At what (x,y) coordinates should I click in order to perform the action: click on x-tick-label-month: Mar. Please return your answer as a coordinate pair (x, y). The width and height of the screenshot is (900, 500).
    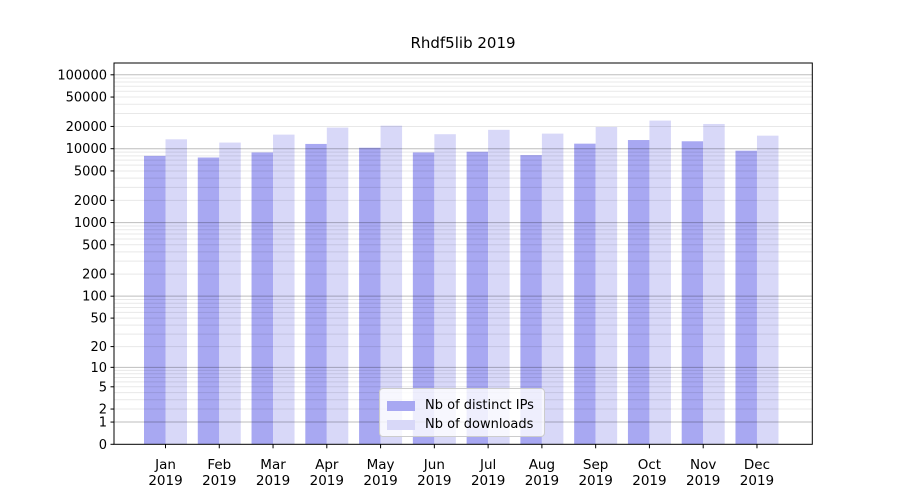
    Looking at the image, I should click on (273, 465).